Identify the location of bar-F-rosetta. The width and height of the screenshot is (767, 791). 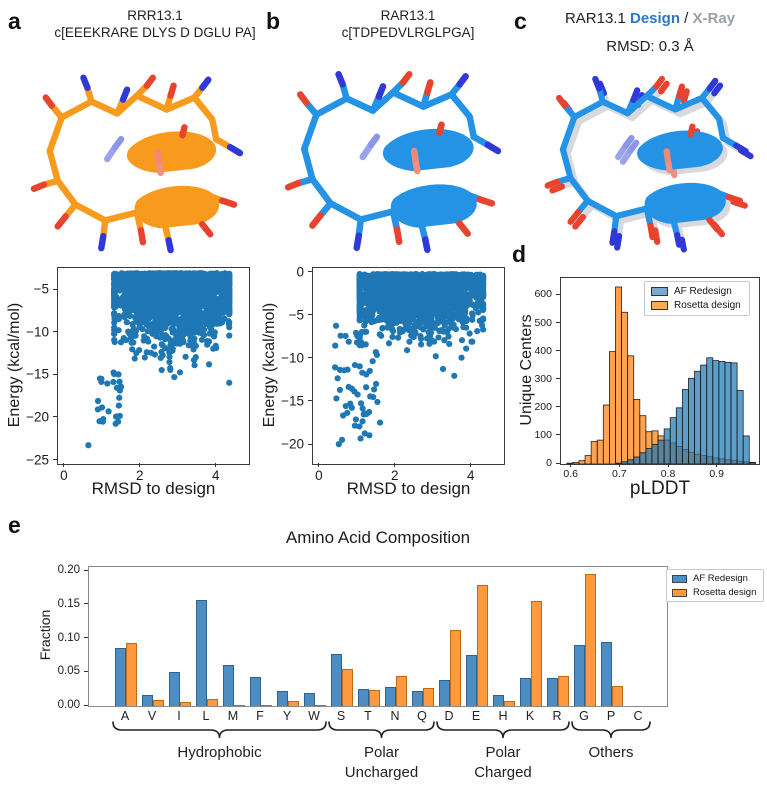
(266, 705).